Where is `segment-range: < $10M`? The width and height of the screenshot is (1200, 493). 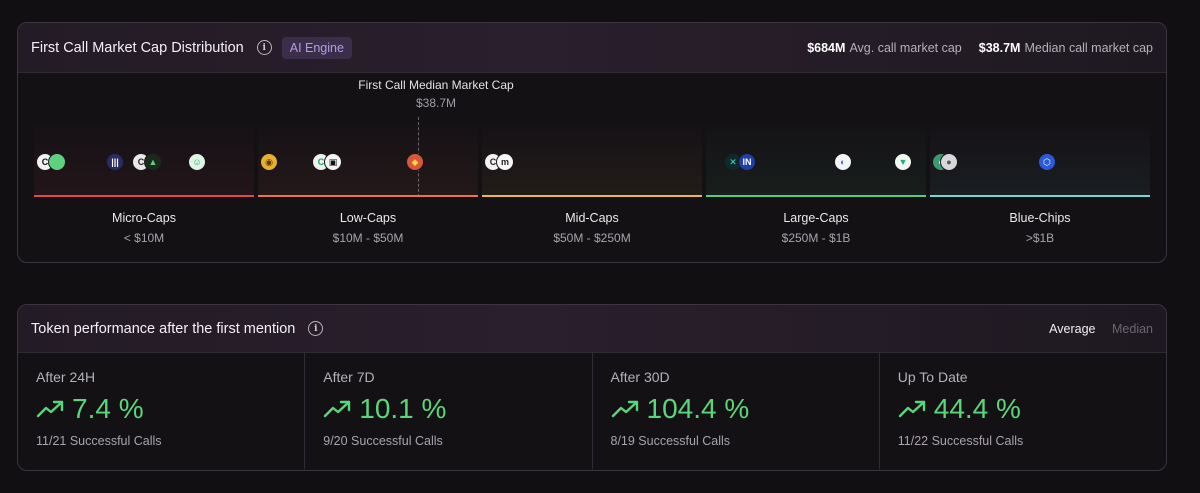
segment-range: < $10M is located at coordinates (144, 238).